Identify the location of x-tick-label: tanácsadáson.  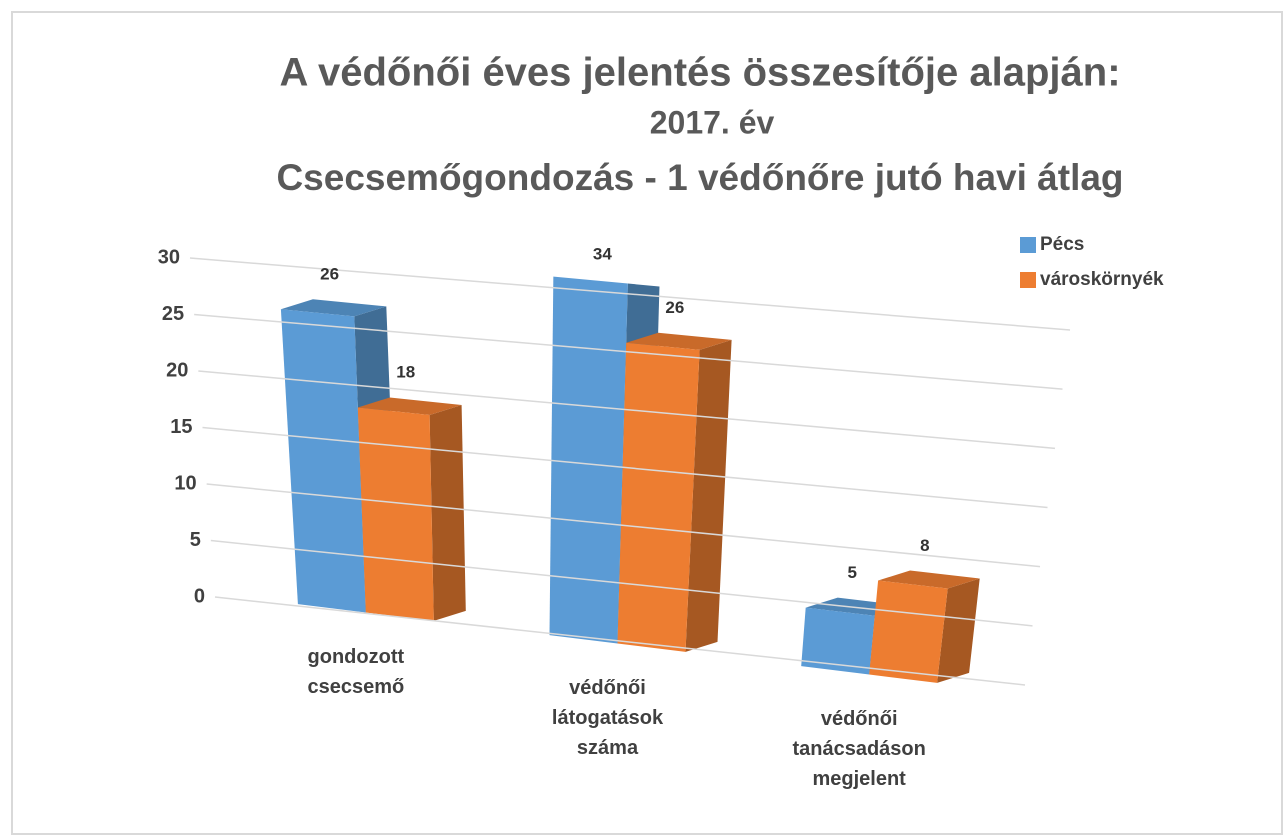
(858, 749).